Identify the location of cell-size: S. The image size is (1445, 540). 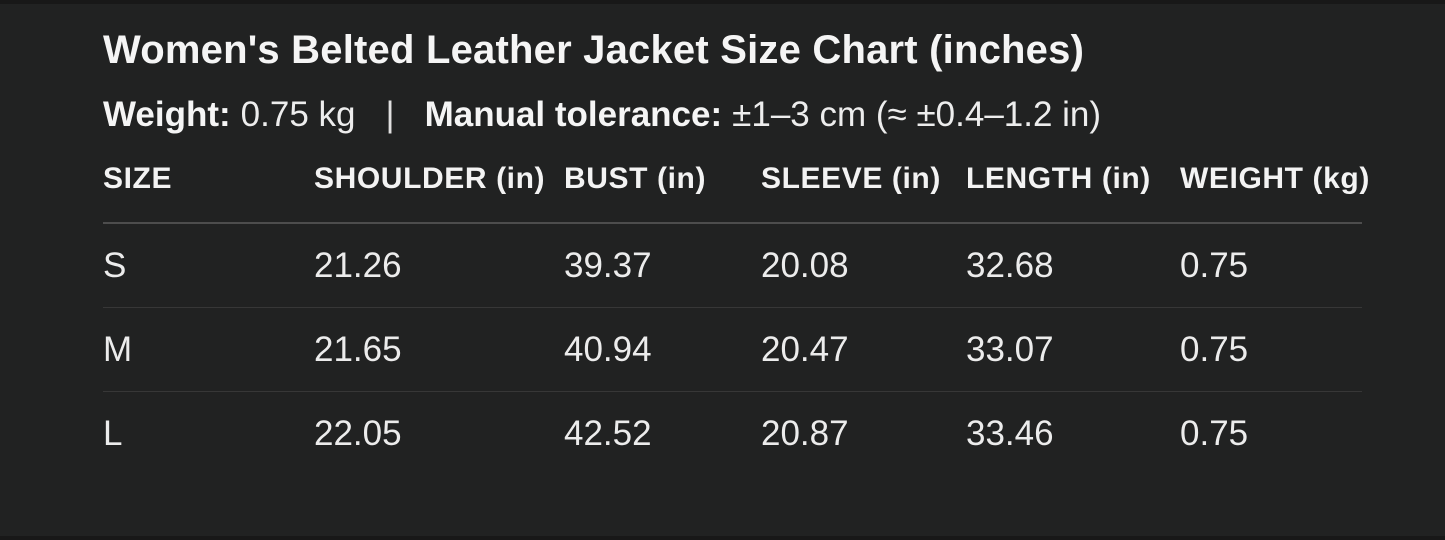
(208, 265).